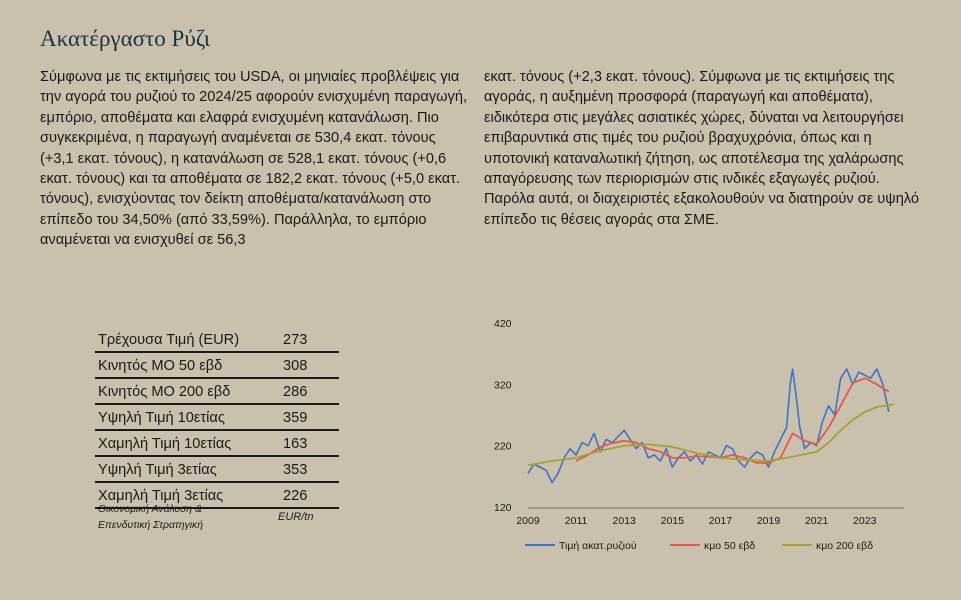 The height and width of the screenshot is (600, 961). I want to click on stats-value: 353, so click(309, 469).